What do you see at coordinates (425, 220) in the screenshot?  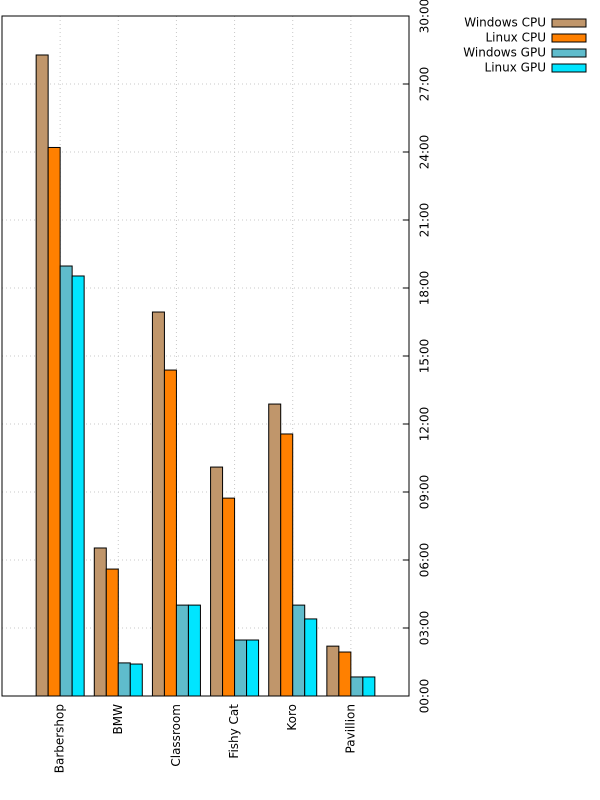 I see `y-tick-label: 21:00` at bounding box center [425, 220].